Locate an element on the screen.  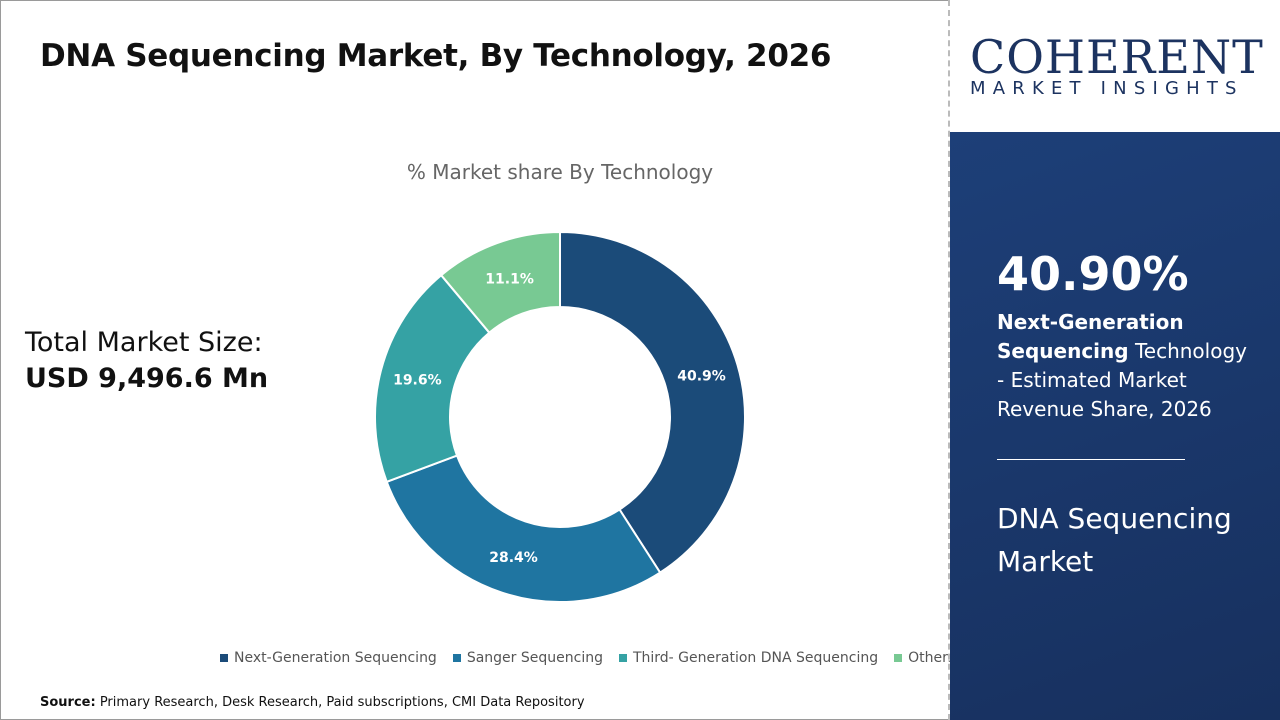
highlight-segment: Next-Generation Sequencing is located at coordinates (1090, 336).